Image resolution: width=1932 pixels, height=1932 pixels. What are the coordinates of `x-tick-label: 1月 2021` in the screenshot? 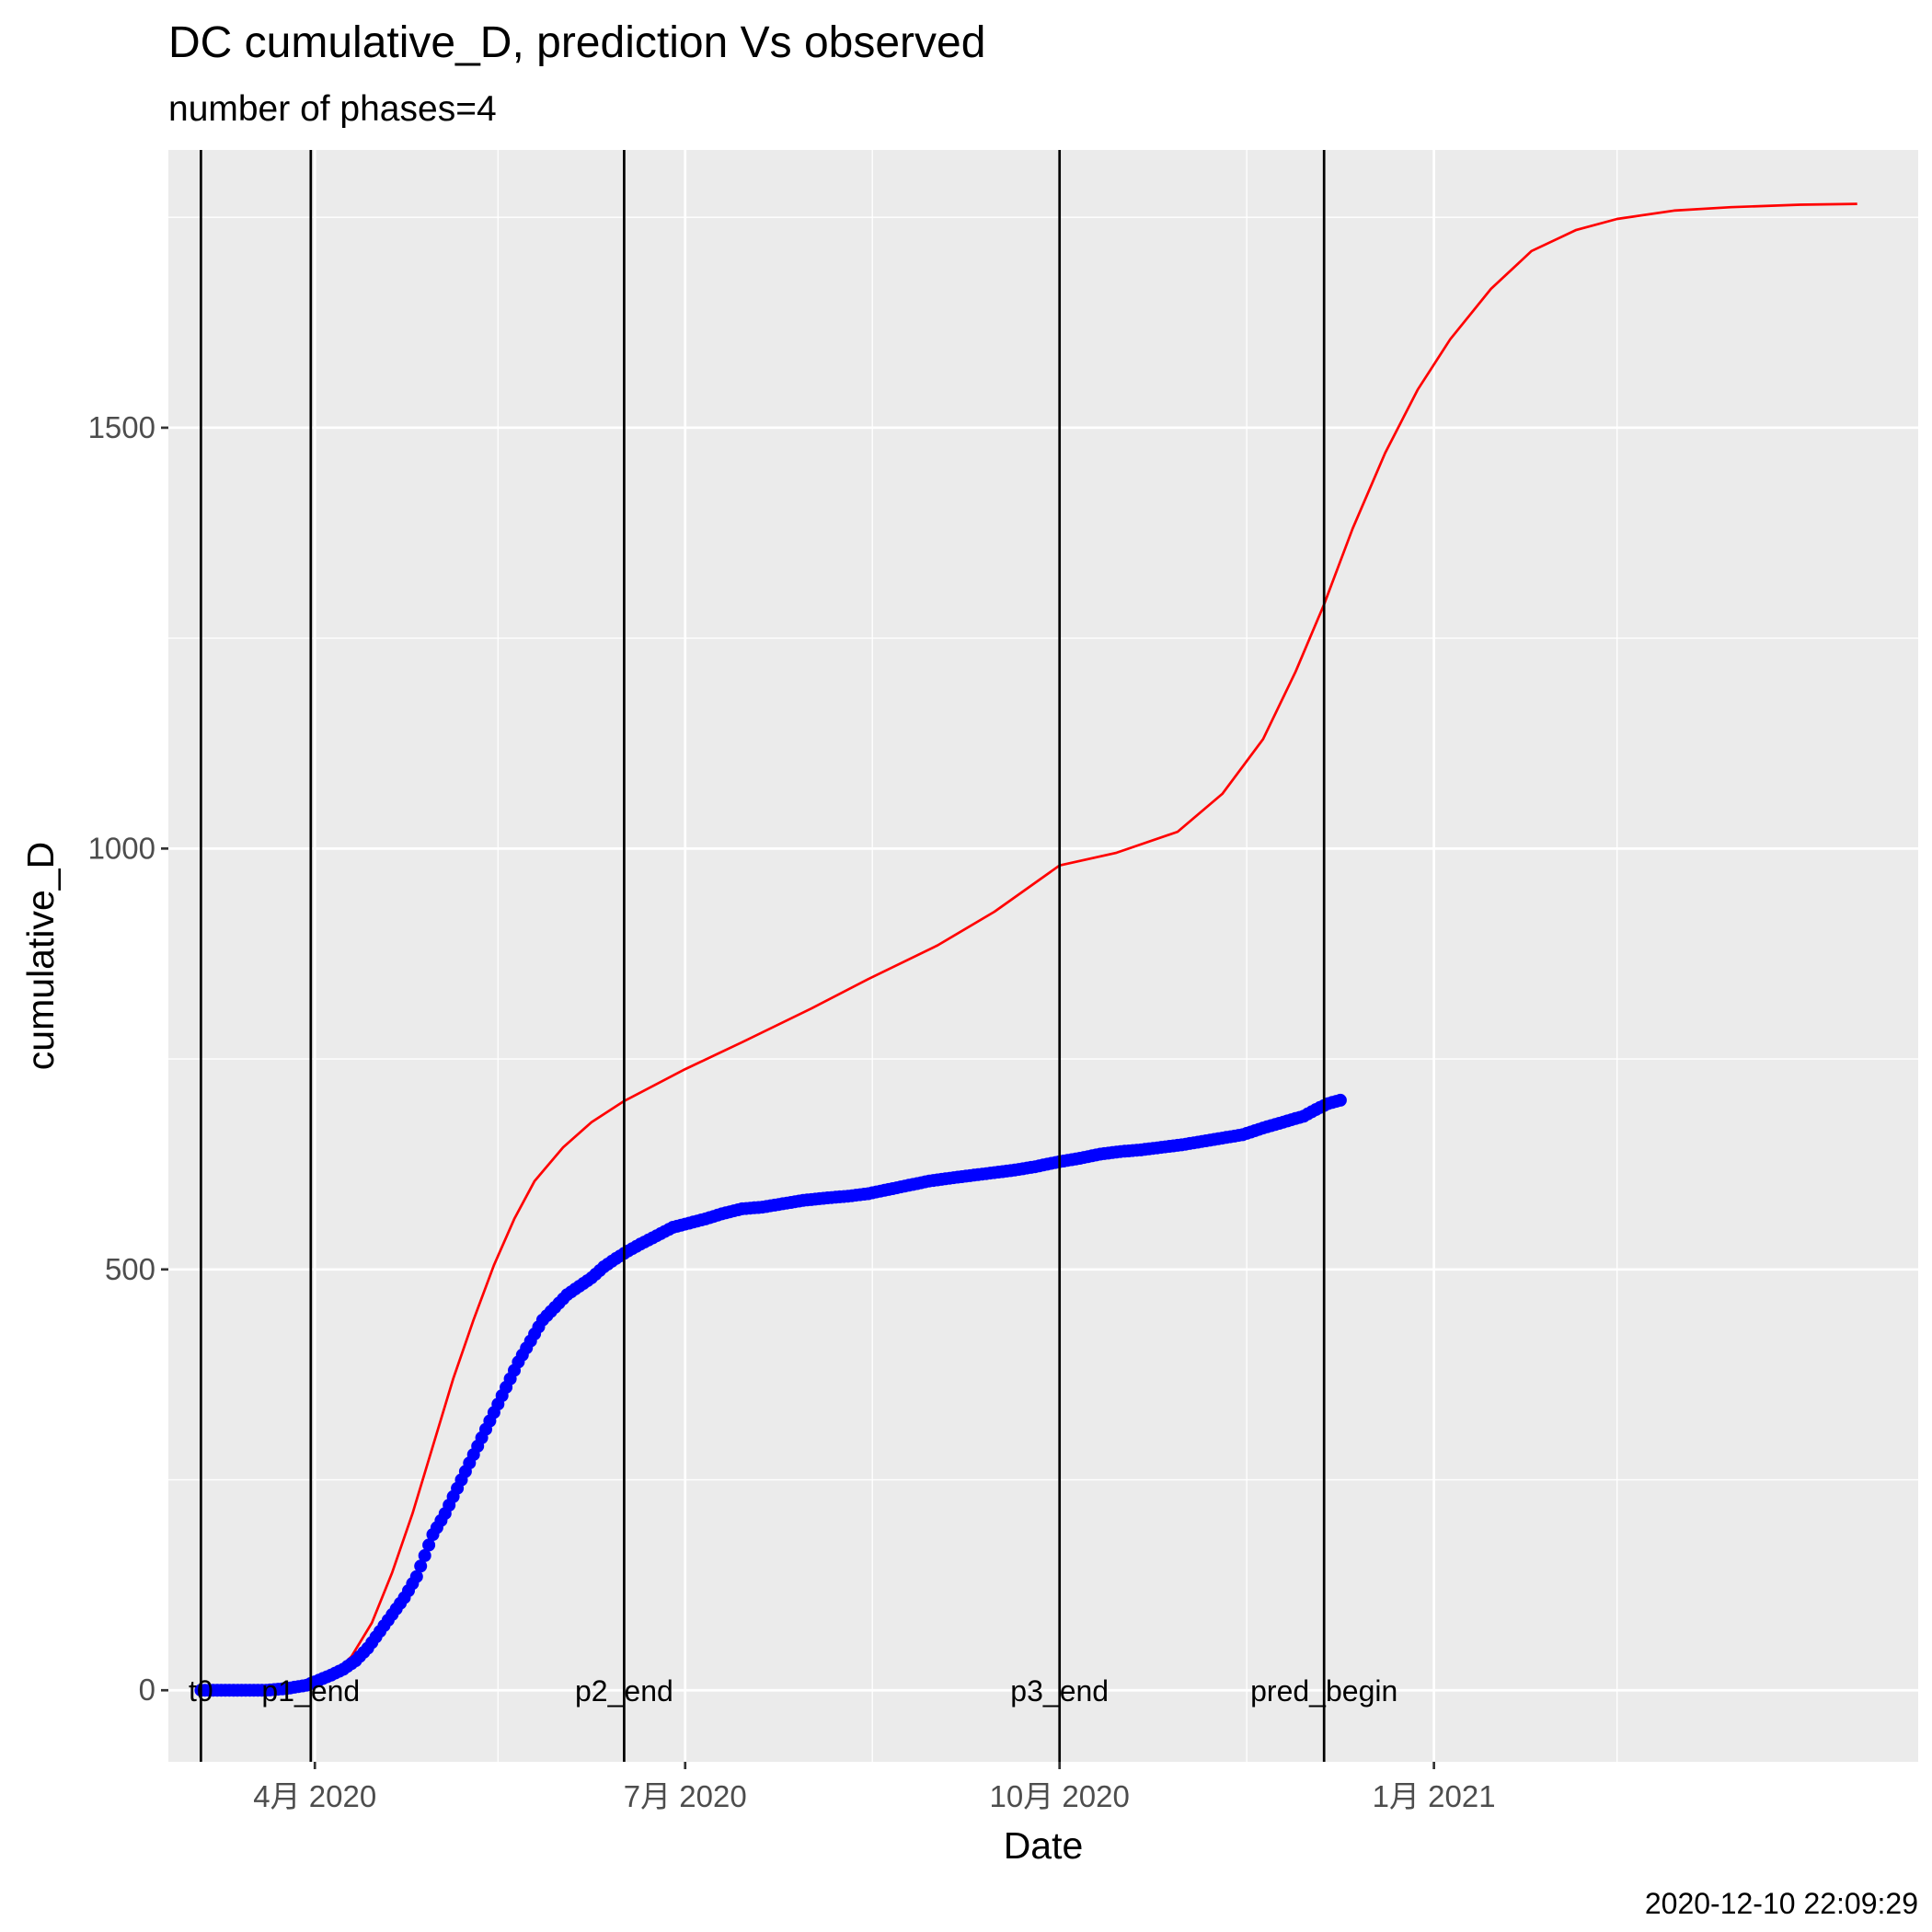 It's located at (1434, 1796).